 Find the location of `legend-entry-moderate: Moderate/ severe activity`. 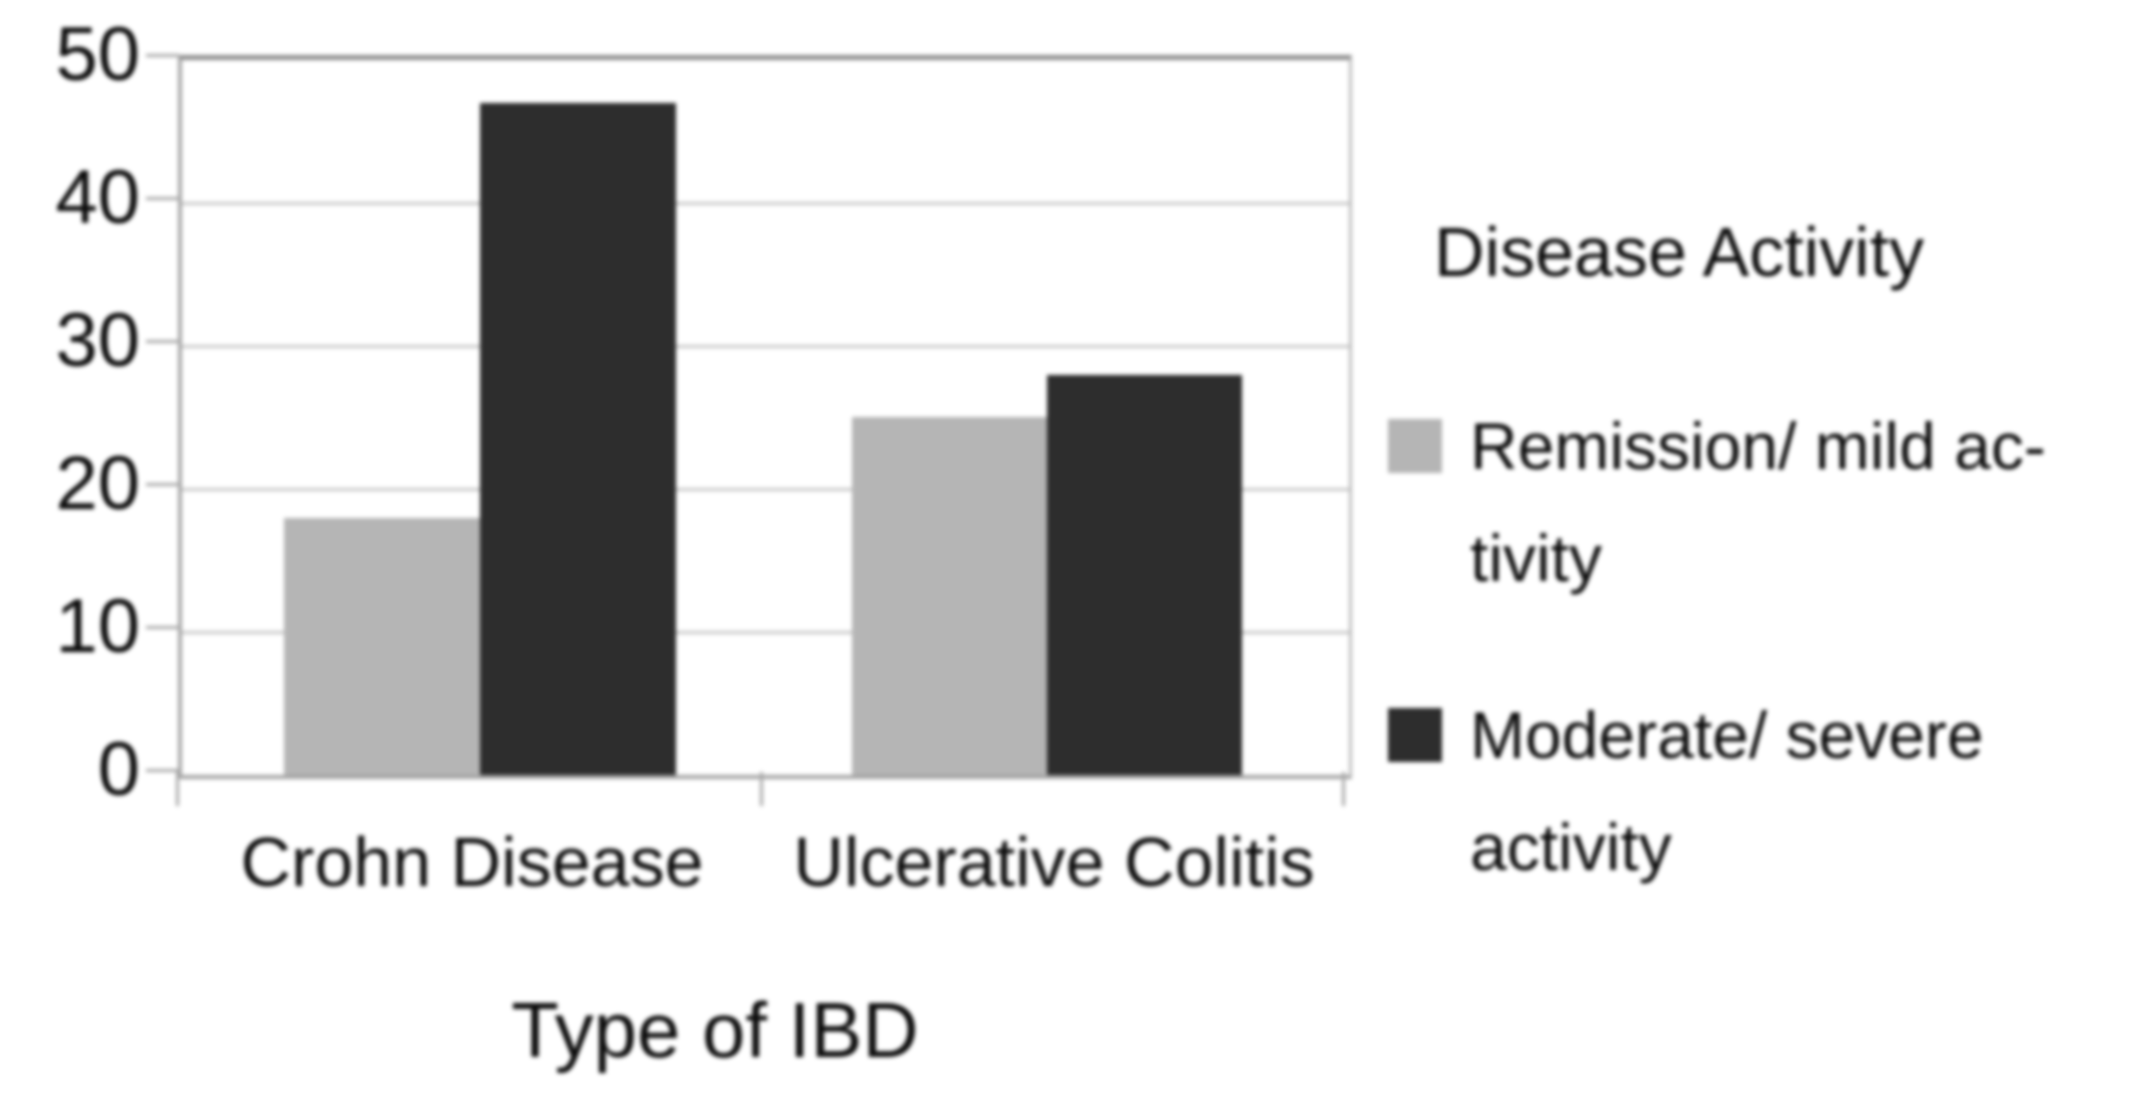

legend-entry-moderate: Moderate/ severe activity is located at coordinates (1686, 791).